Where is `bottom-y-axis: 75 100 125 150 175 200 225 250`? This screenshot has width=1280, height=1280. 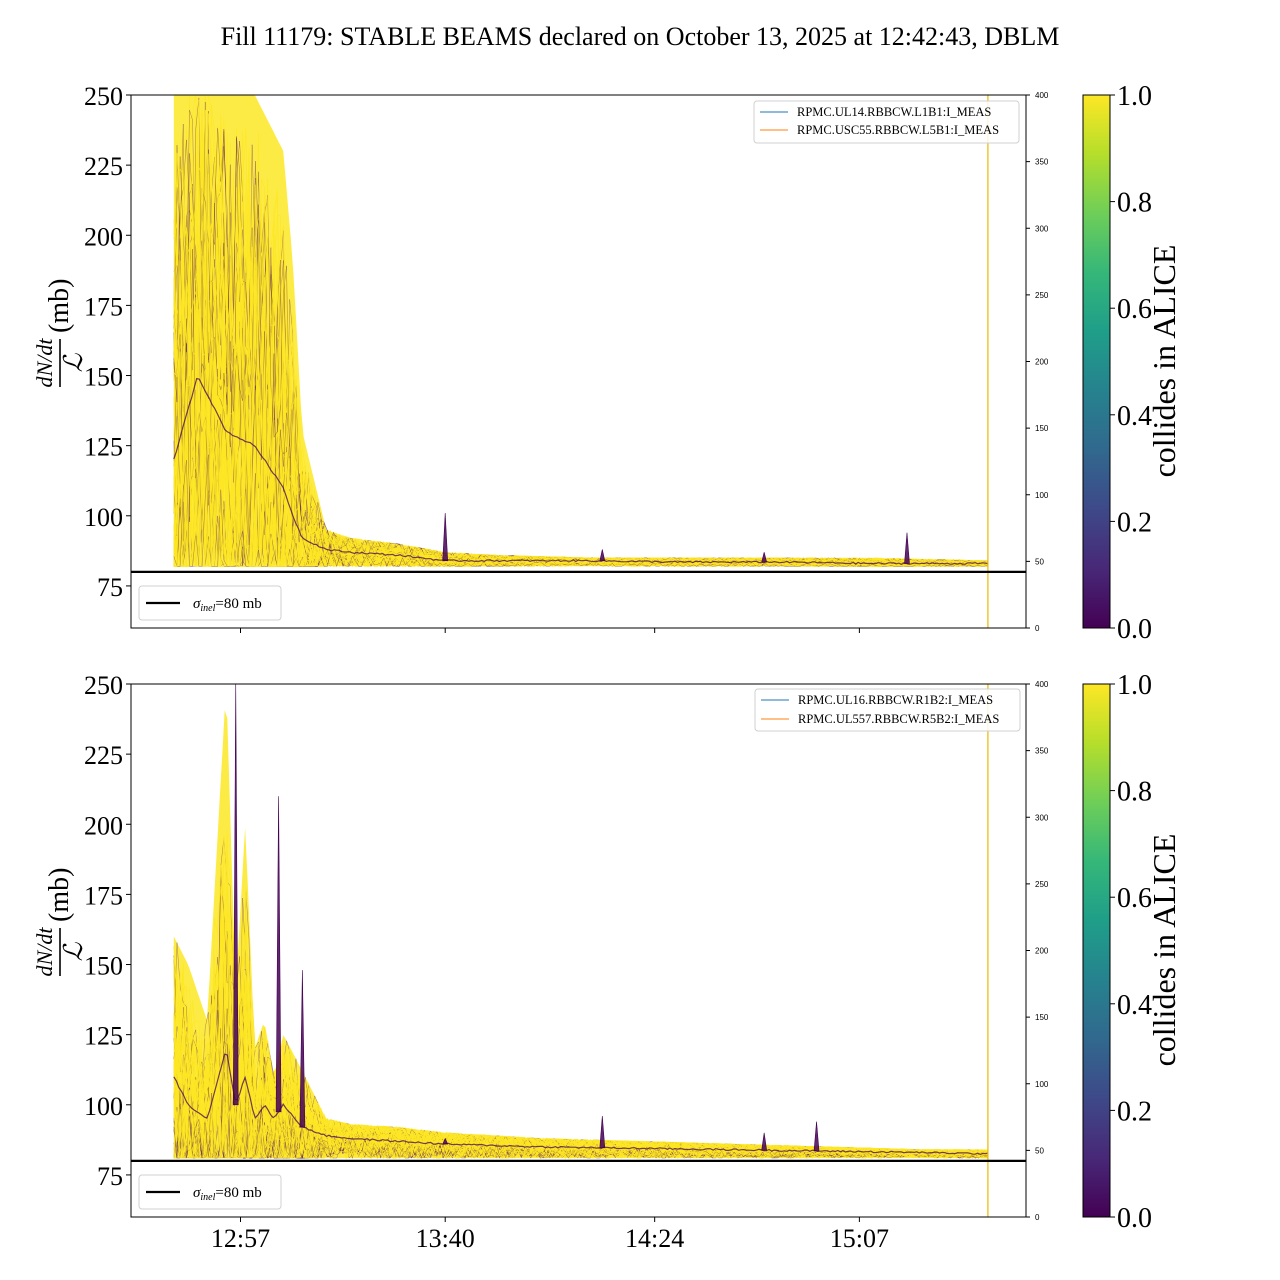 bottom-y-axis: 75 100 125 150 175 200 225 250 is located at coordinates (107, 931).